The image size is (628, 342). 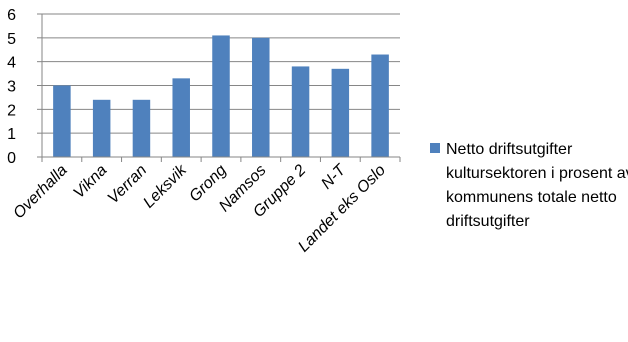 What do you see at coordinates (24, 87) in the screenshot?
I see `y-tick-labels: 0 1 2 3 4 5 6` at bounding box center [24, 87].